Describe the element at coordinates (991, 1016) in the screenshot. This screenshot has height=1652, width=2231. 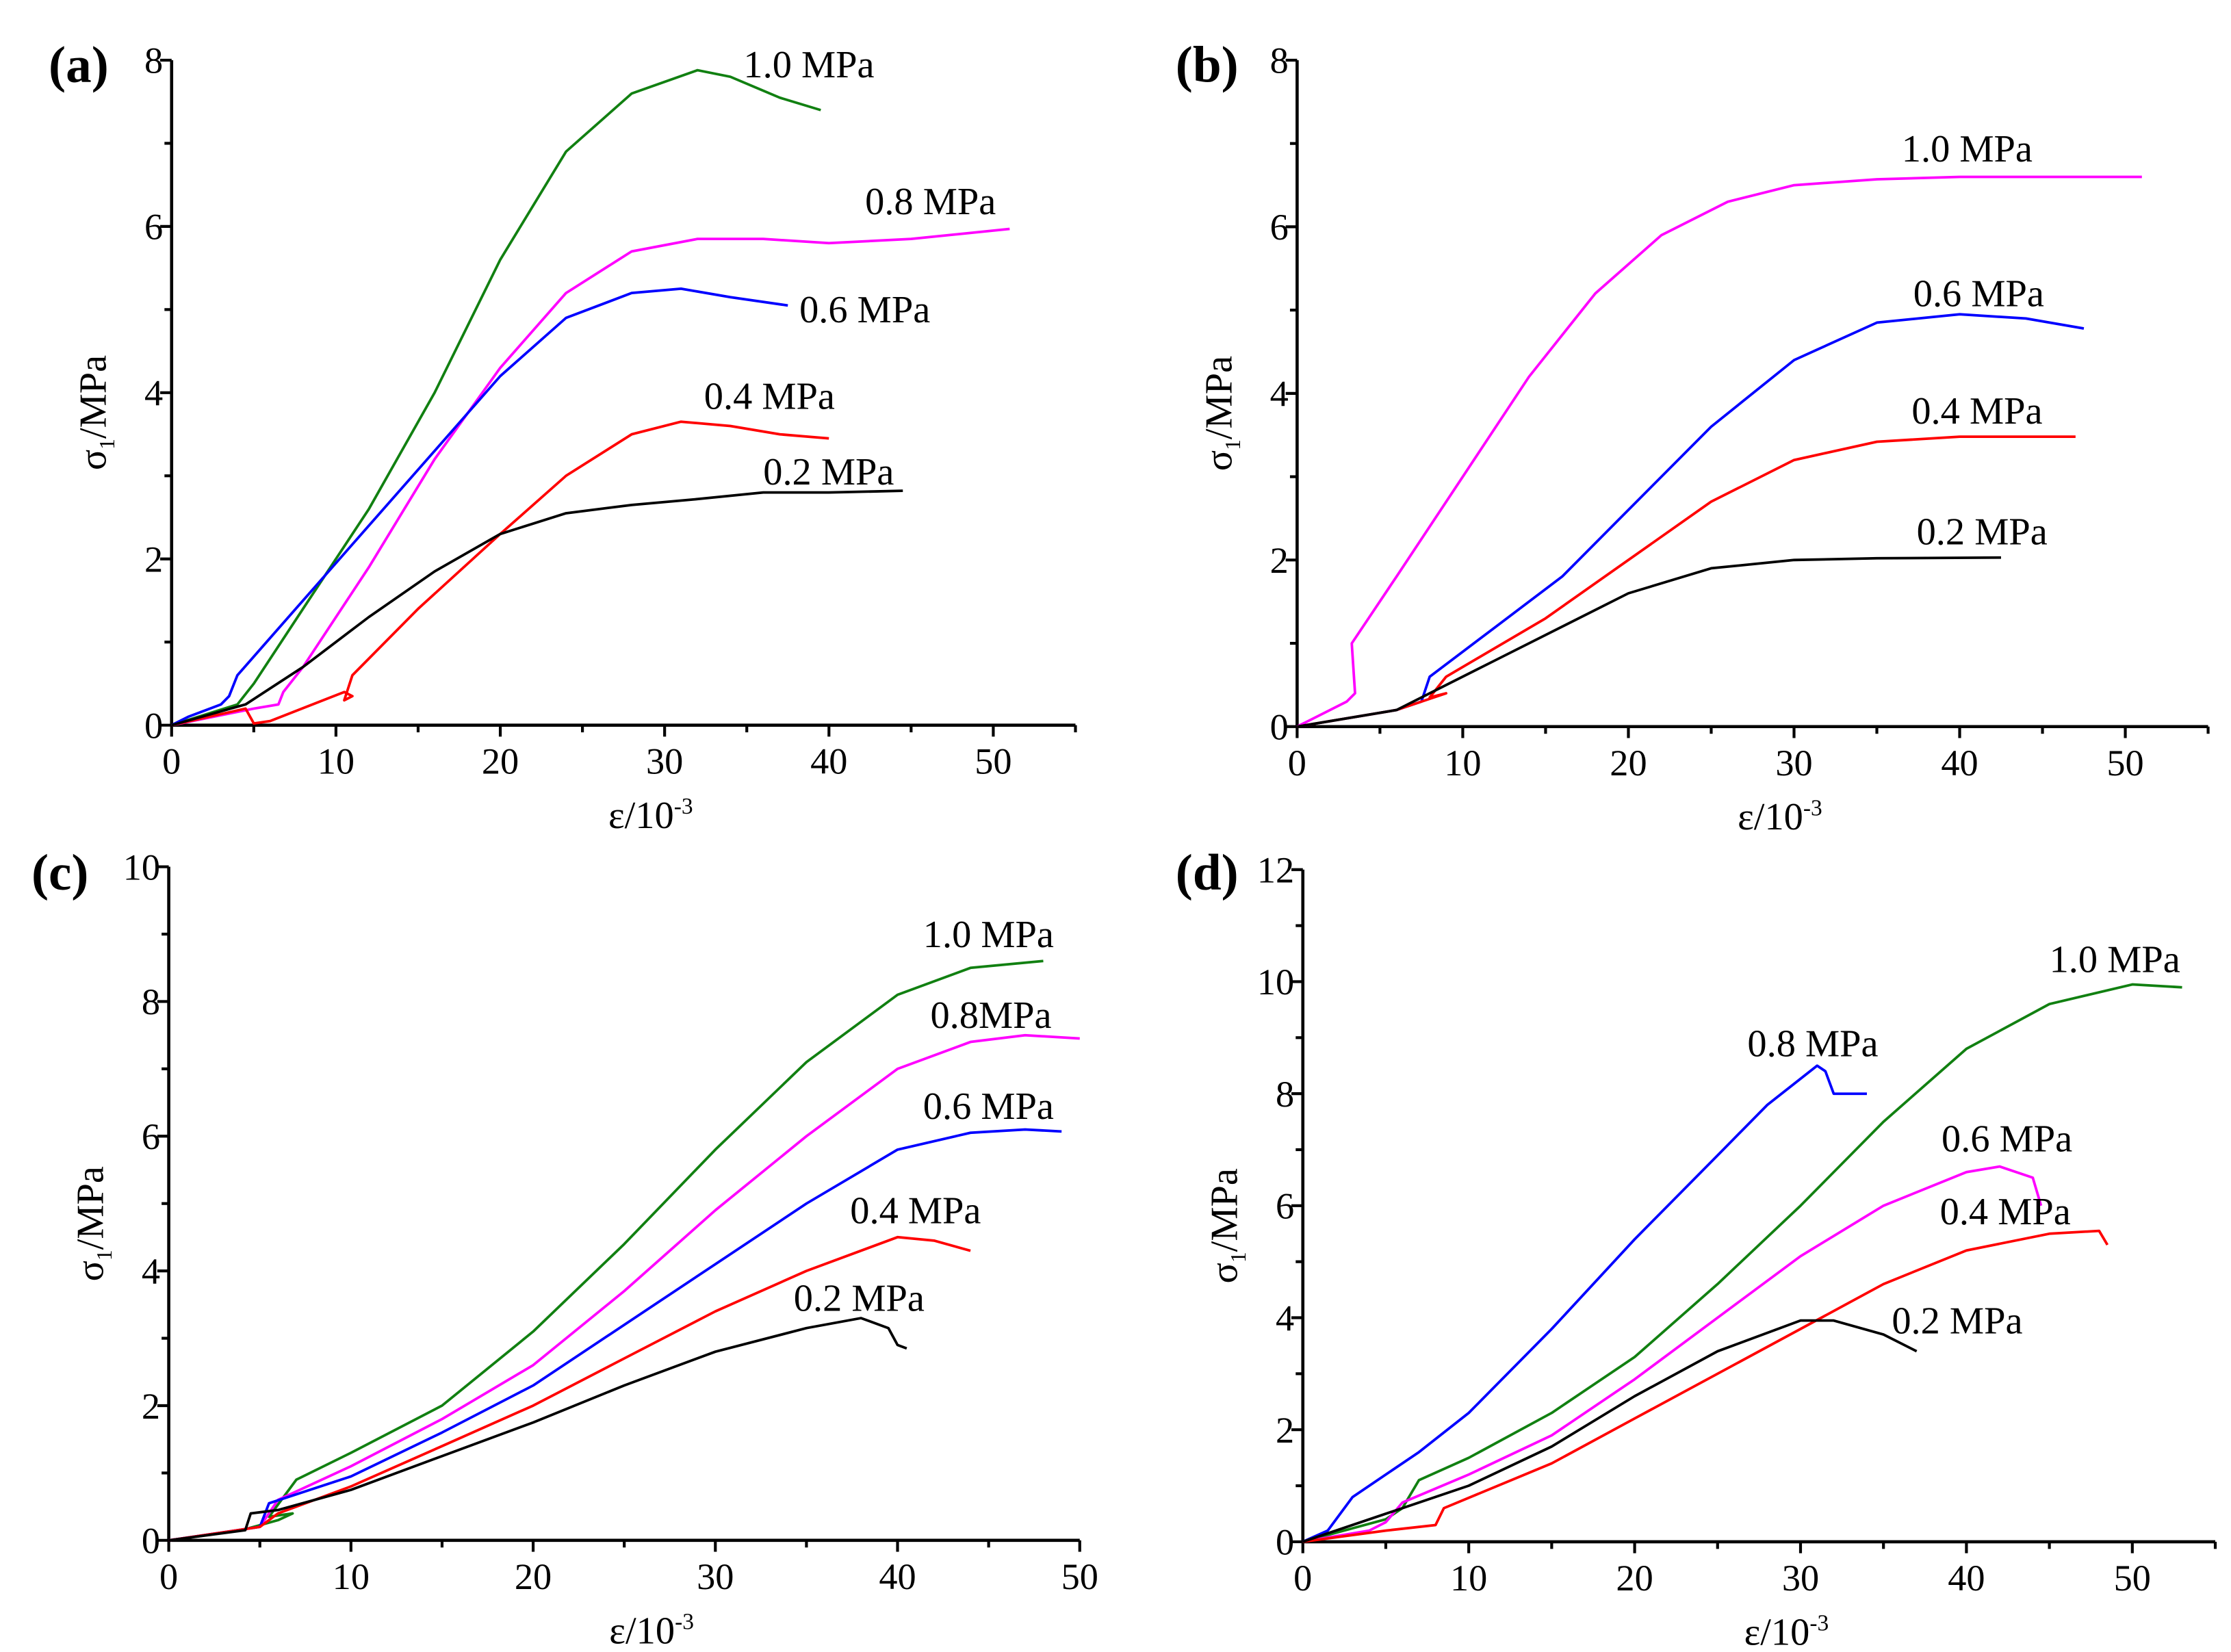
I see `series-label: 0.8MPa` at that location.